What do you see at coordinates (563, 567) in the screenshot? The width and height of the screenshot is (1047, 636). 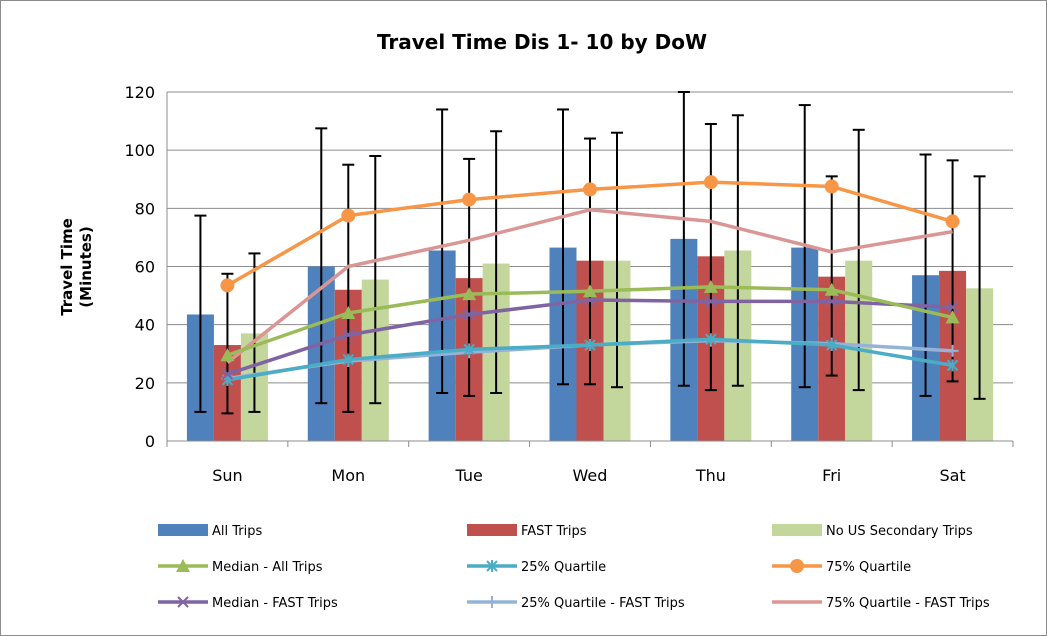 I see `legend-label: 25% Quartile` at bounding box center [563, 567].